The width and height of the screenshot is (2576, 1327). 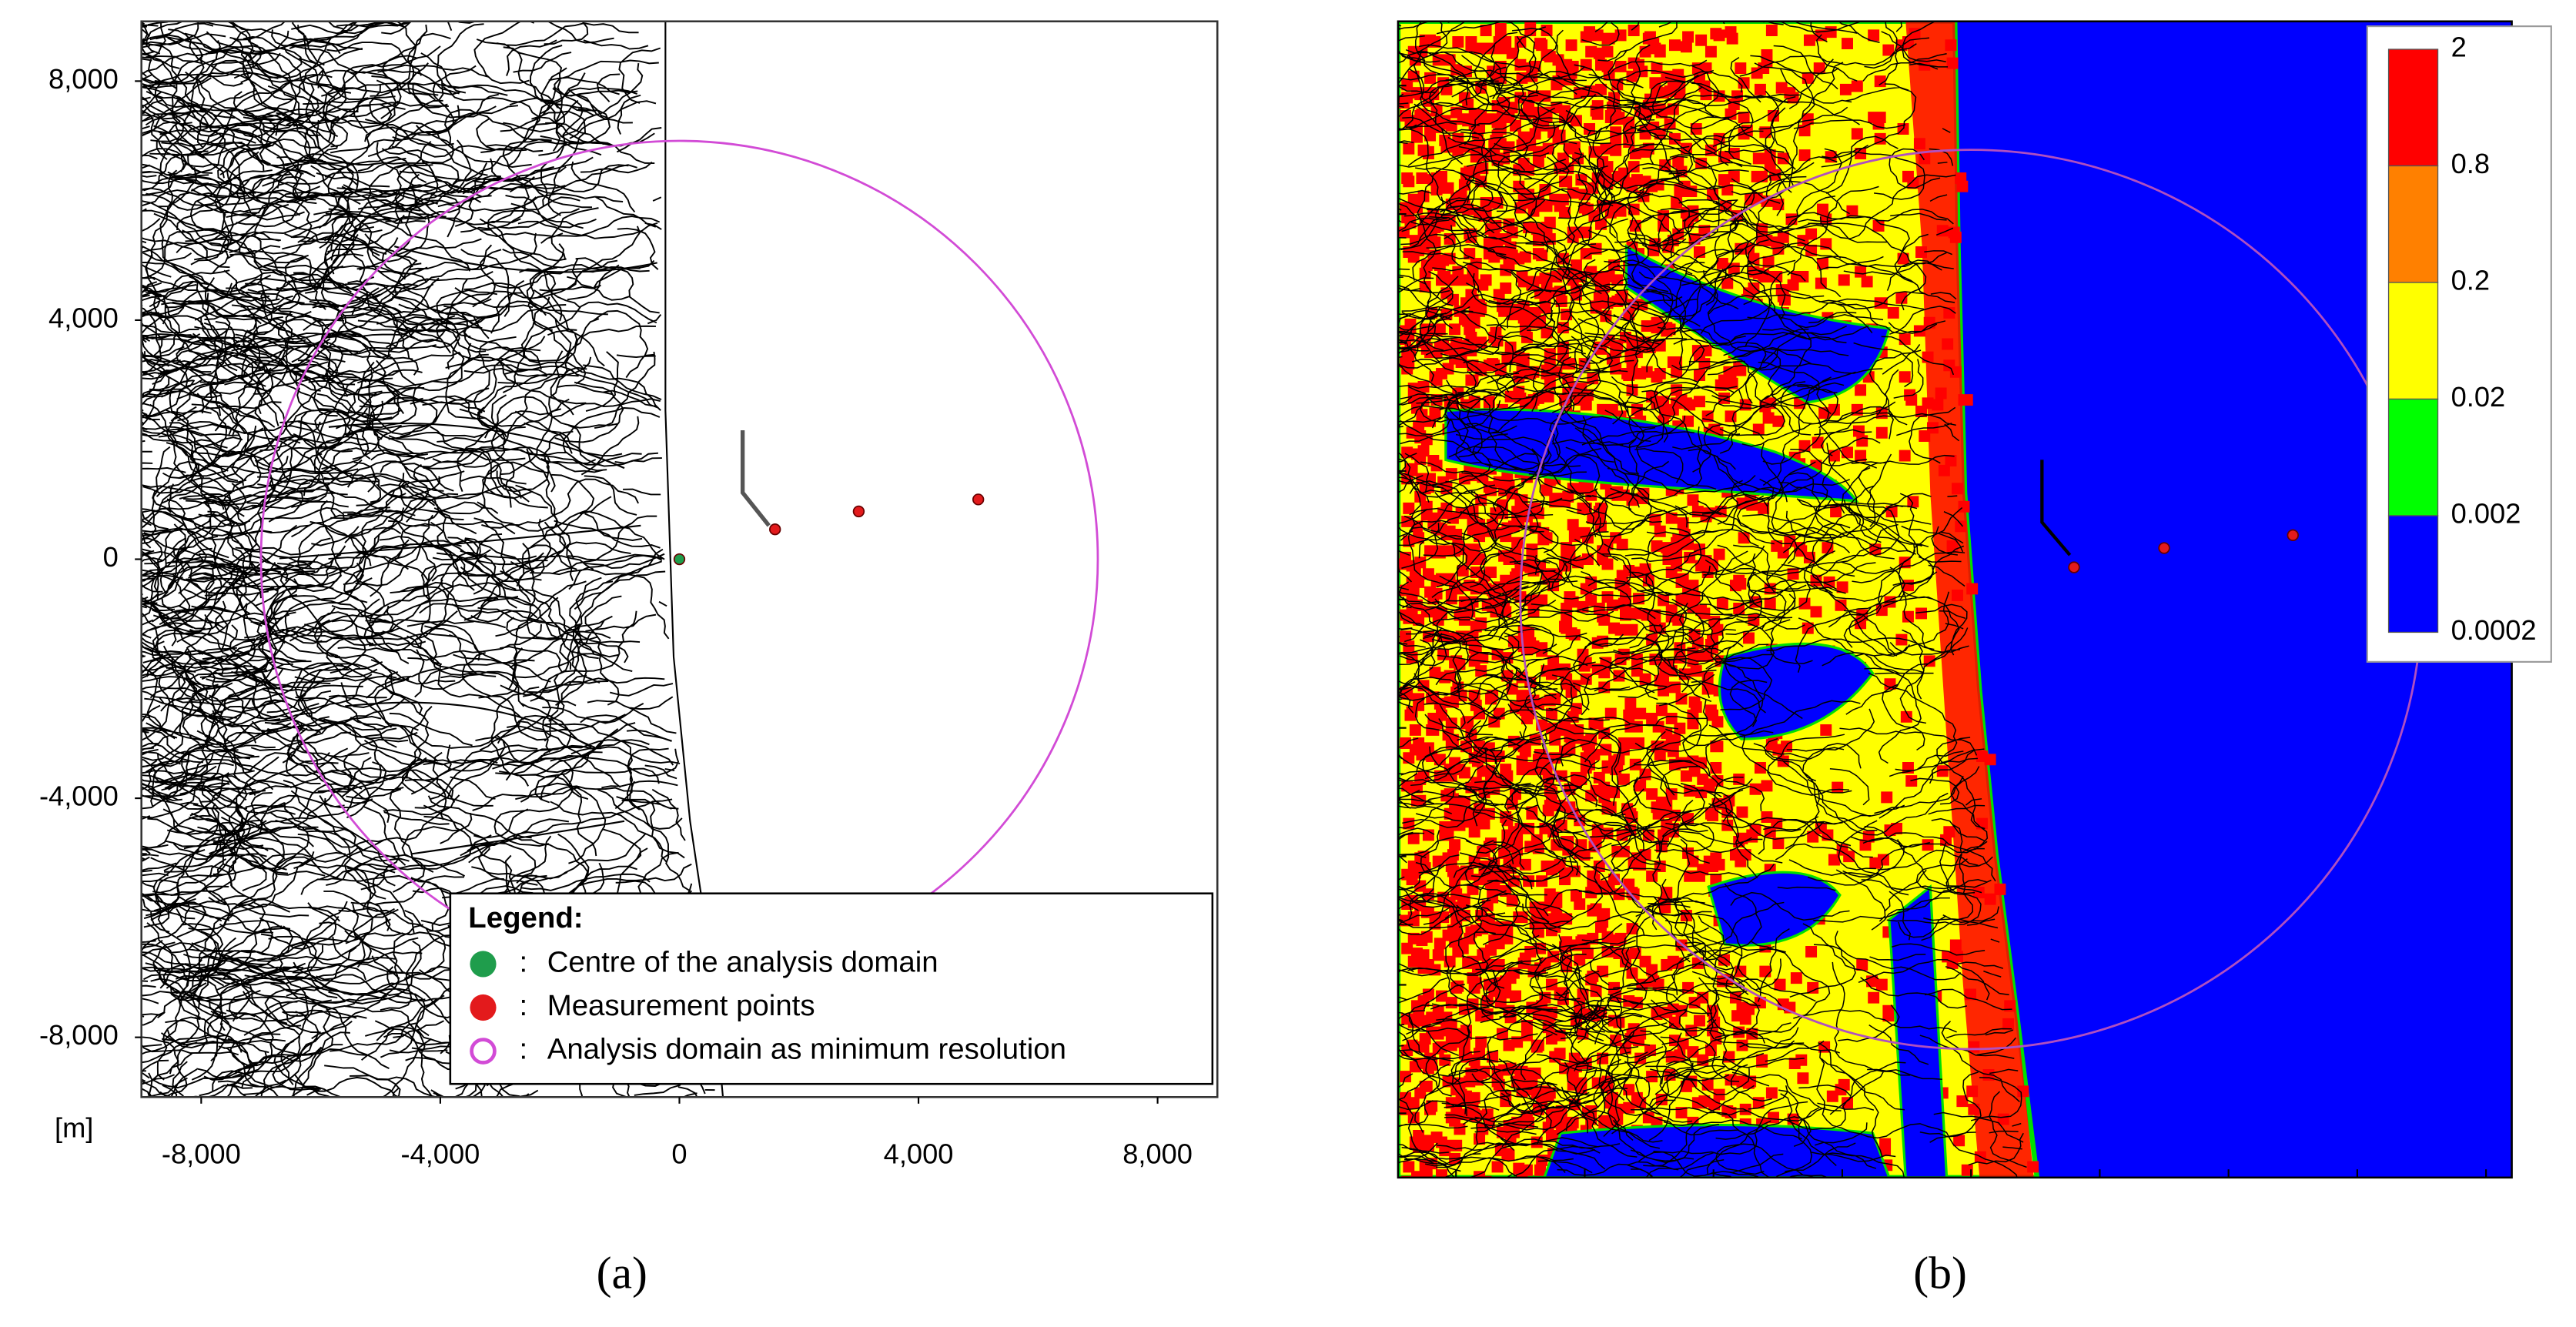 What do you see at coordinates (681, 1005) in the screenshot?
I see `legend-label: Measurement points` at bounding box center [681, 1005].